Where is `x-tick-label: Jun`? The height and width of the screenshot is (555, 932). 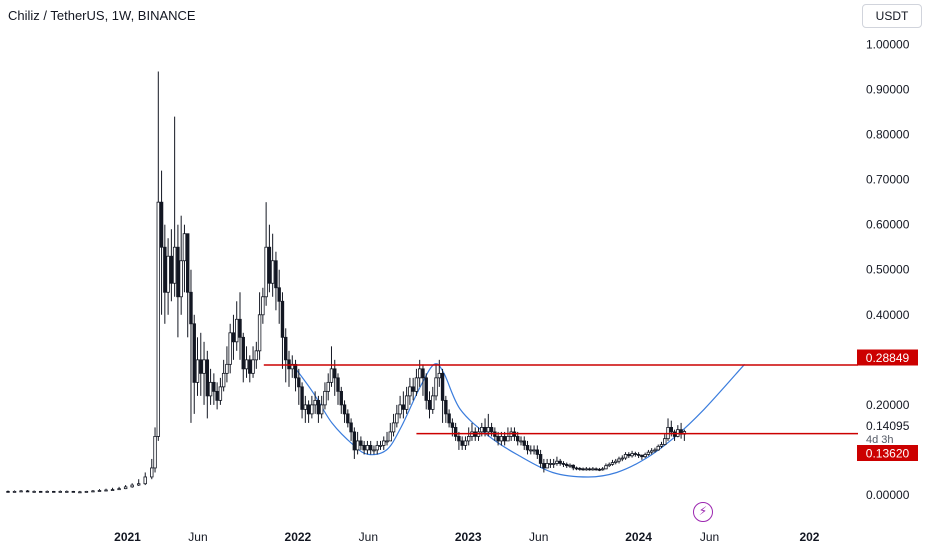 x-tick-label: Jun is located at coordinates (197, 537).